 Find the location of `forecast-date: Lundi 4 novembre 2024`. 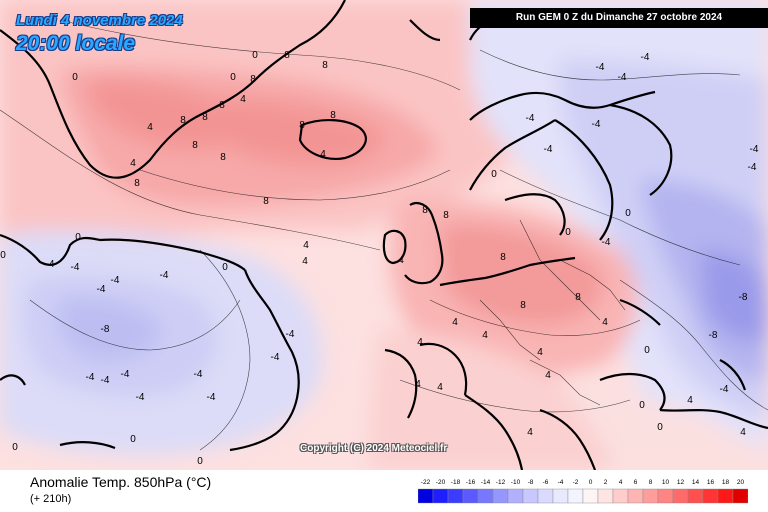

forecast-date: Lundi 4 novembre 2024 is located at coordinates (99, 20).